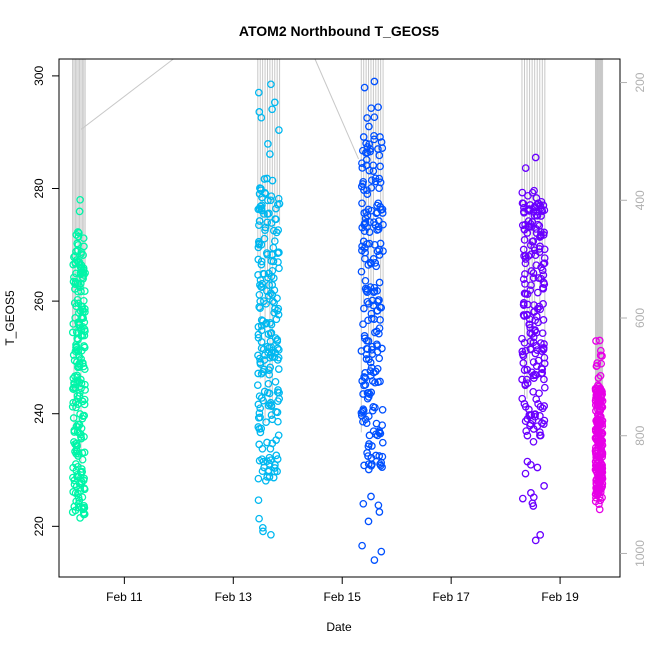  What do you see at coordinates (39, 188) in the screenshot?
I see `y-tick-label: 280` at bounding box center [39, 188].